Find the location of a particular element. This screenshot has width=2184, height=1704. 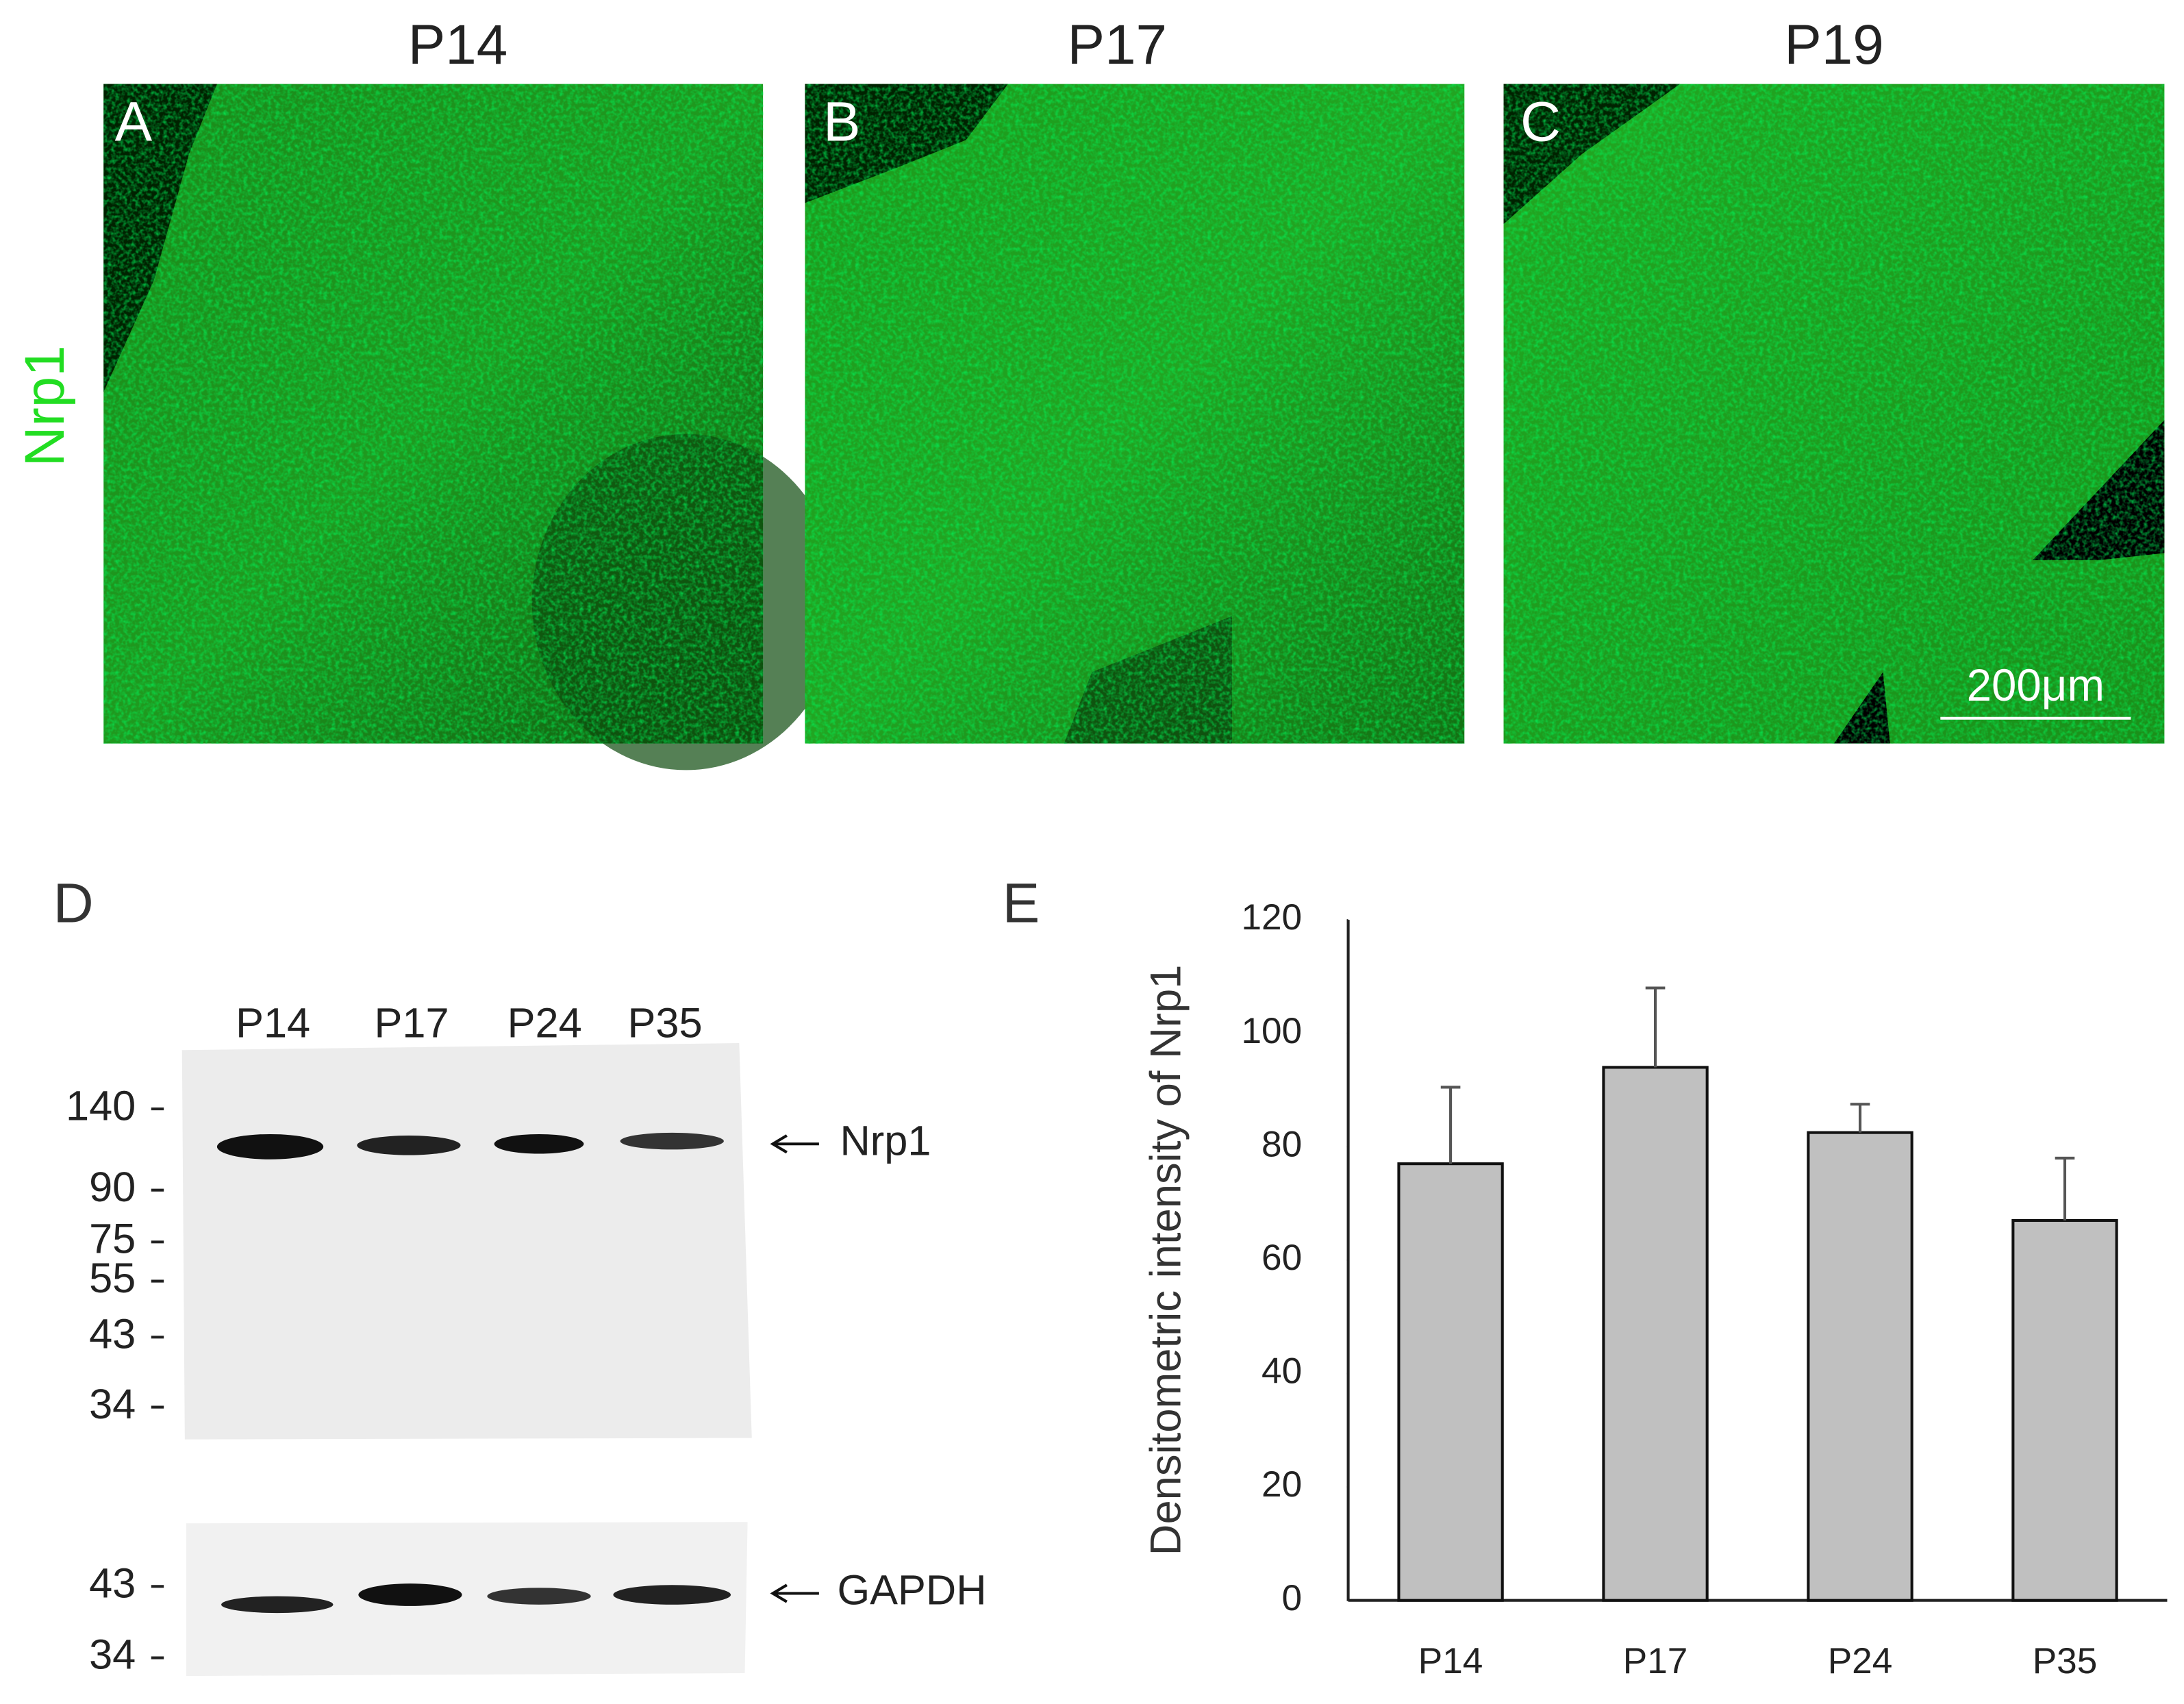

marker-label: 90 is located at coordinates (112, 1186).